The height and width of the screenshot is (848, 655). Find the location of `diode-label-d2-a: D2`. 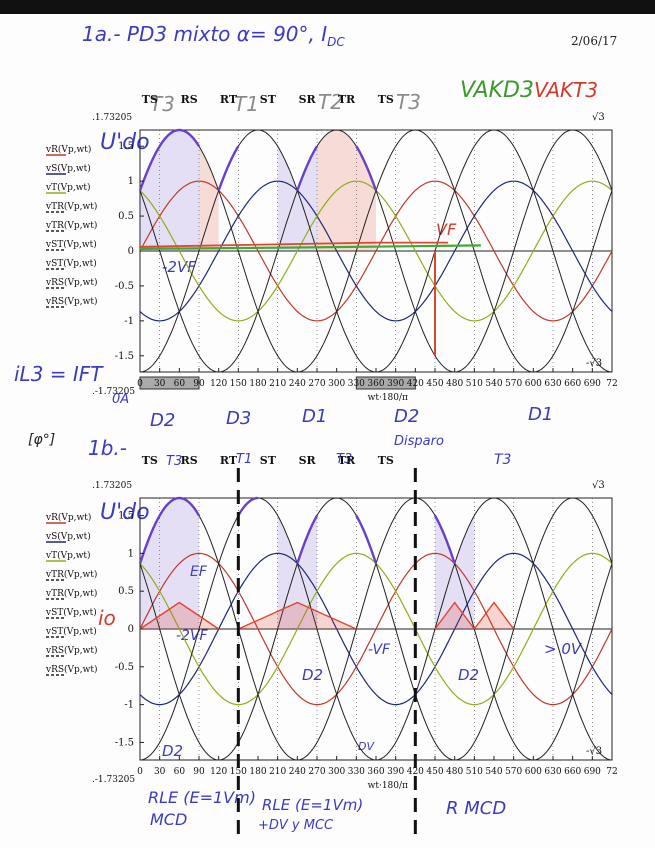

diode-label-d2-a: D2 is located at coordinates (163, 420).